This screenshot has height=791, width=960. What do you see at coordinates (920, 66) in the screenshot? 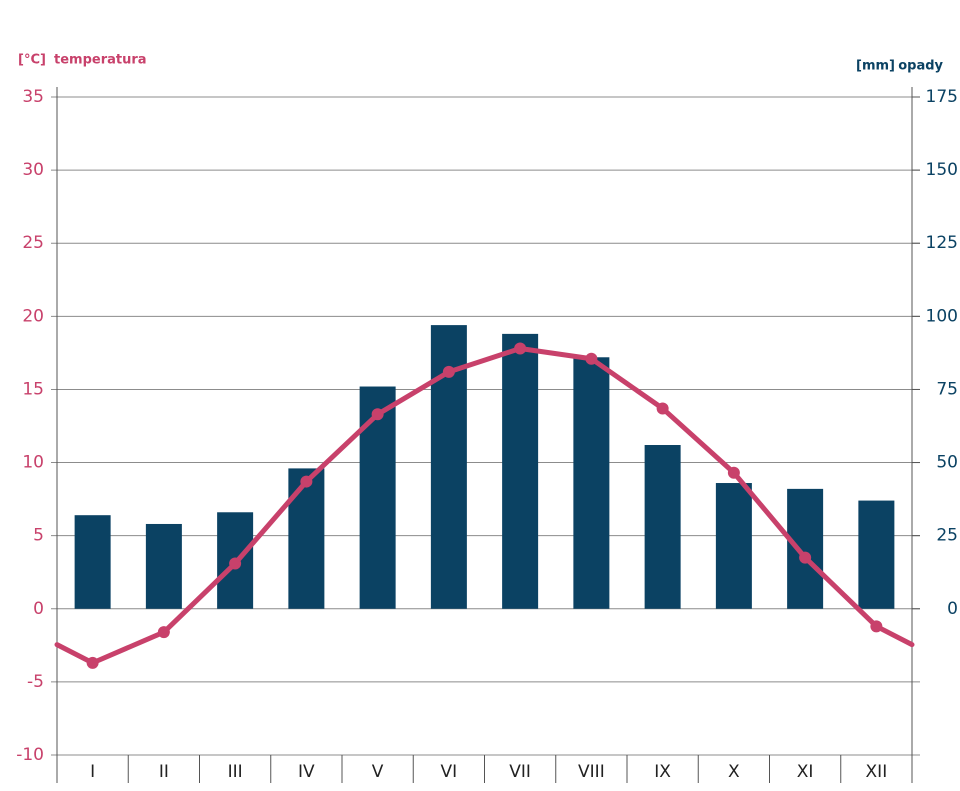
I see `y2-axis-title: opady` at bounding box center [920, 66].